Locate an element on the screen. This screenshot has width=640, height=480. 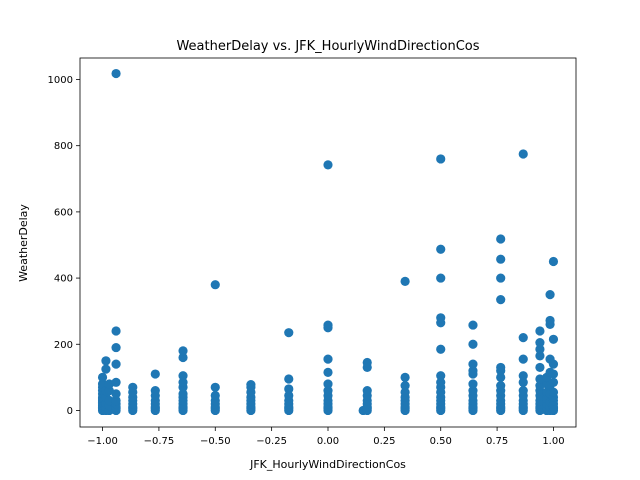
x-tick-label: −0.25 is located at coordinates (271, 441).